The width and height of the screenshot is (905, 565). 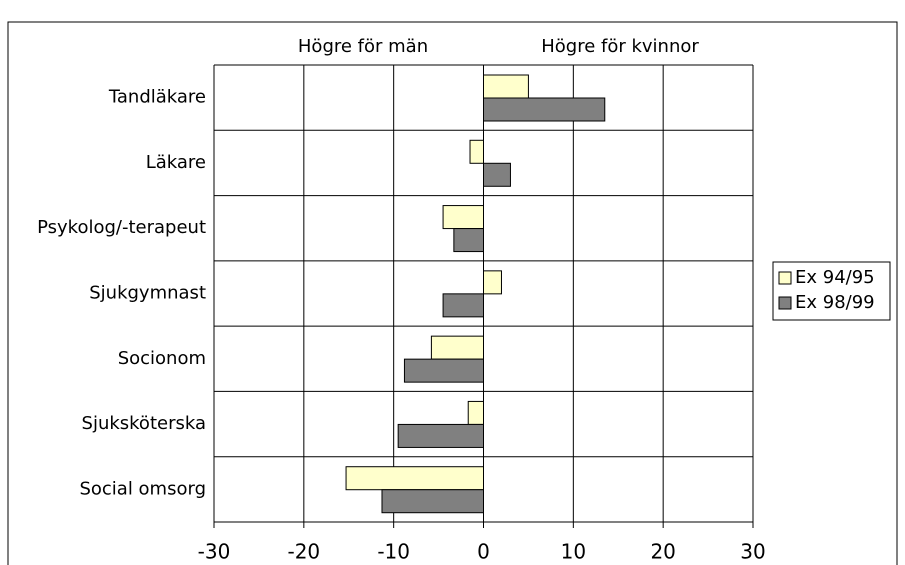 What do you see at coordinates (835, 277) in the screenshot?
I see `legend-label: Ex 94/95` at bounding box center [835, 277].